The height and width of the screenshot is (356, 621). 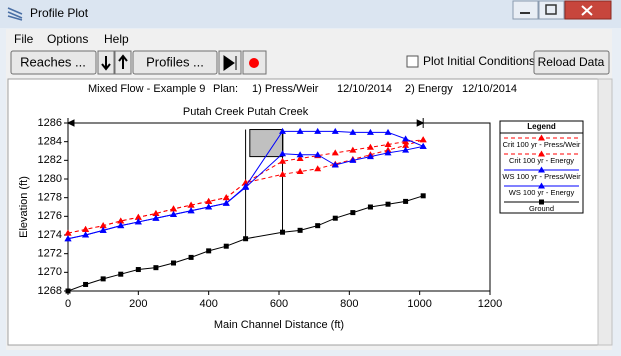 I want to click on y-tick-label: 1286, so click(x=50, y=123).